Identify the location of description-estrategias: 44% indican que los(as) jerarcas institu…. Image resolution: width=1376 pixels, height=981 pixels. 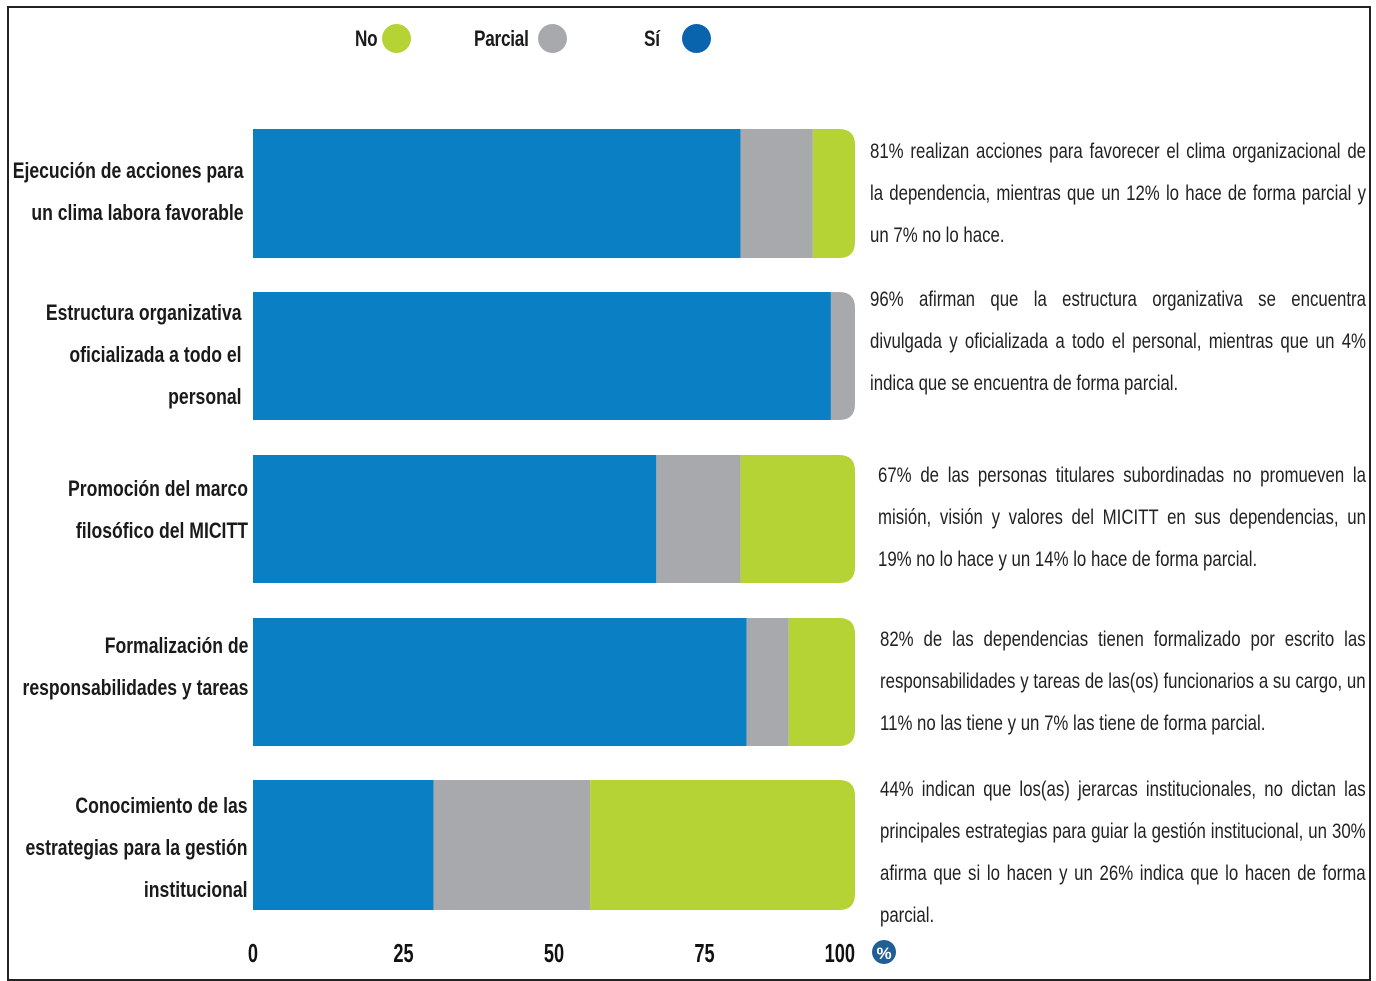
(1128, 853).